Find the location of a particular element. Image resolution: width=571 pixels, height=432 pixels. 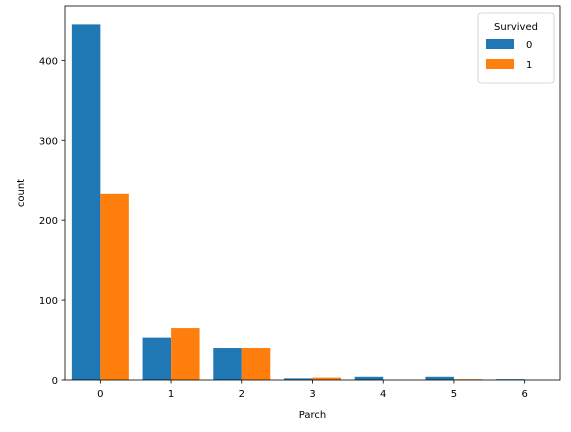

legend-title: Survived is located at coordinates (516, 27).